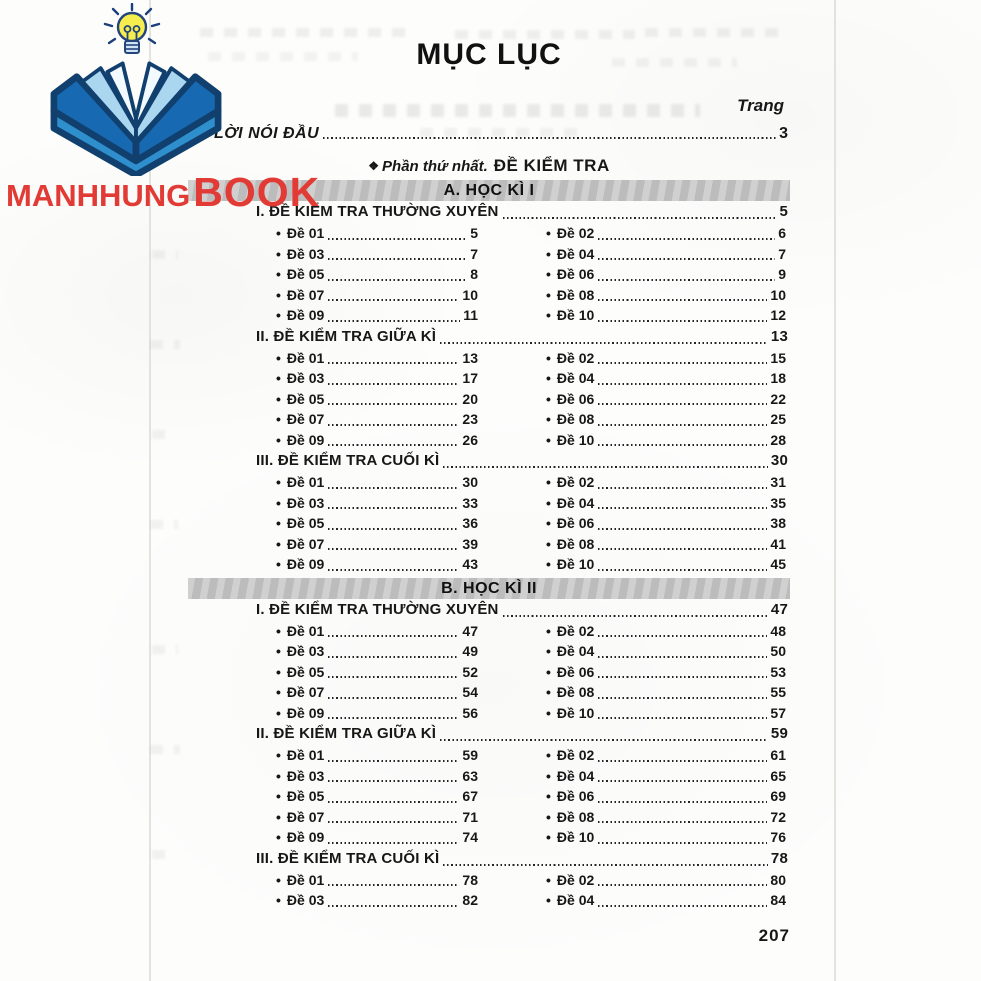  I want to click on toc-entry: • Đề 03 82, so click(377, 900).